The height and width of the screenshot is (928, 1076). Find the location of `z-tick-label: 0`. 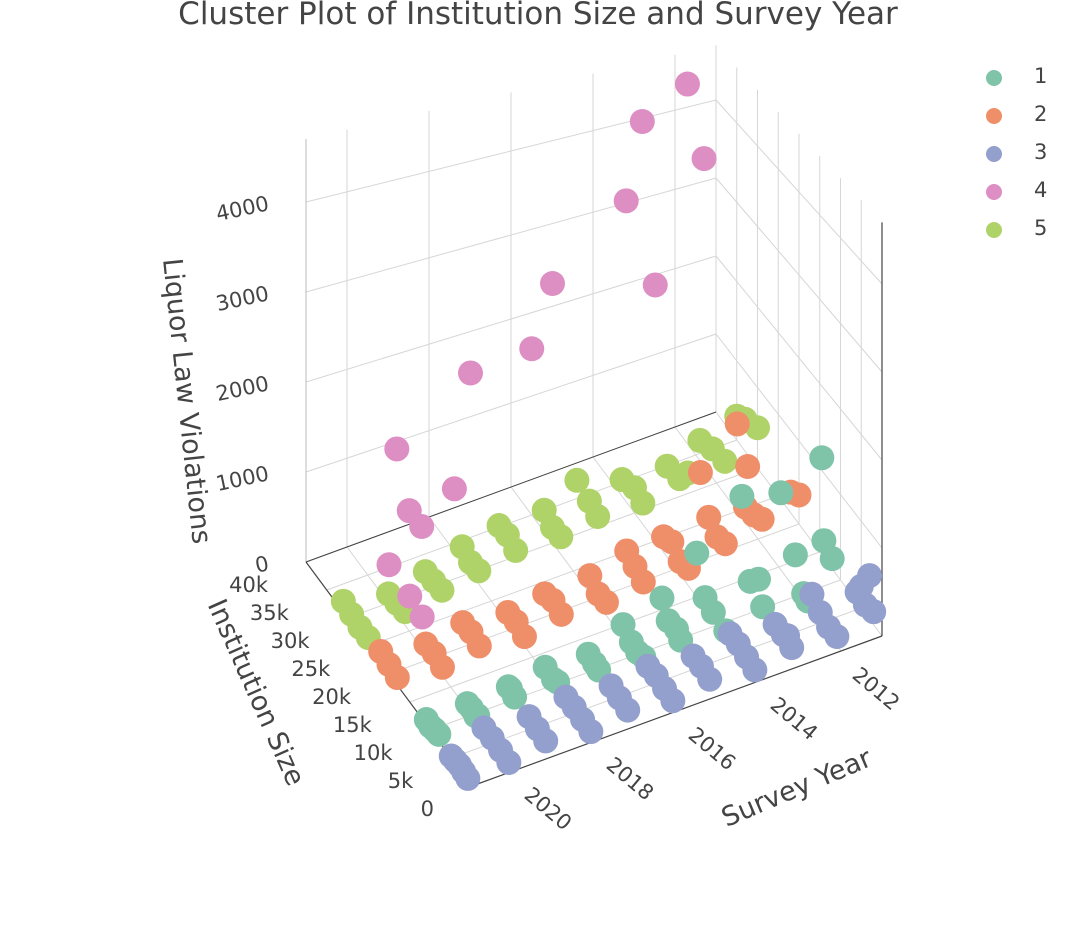

z-tick-label: 0 is located at coordinates (262, 564).